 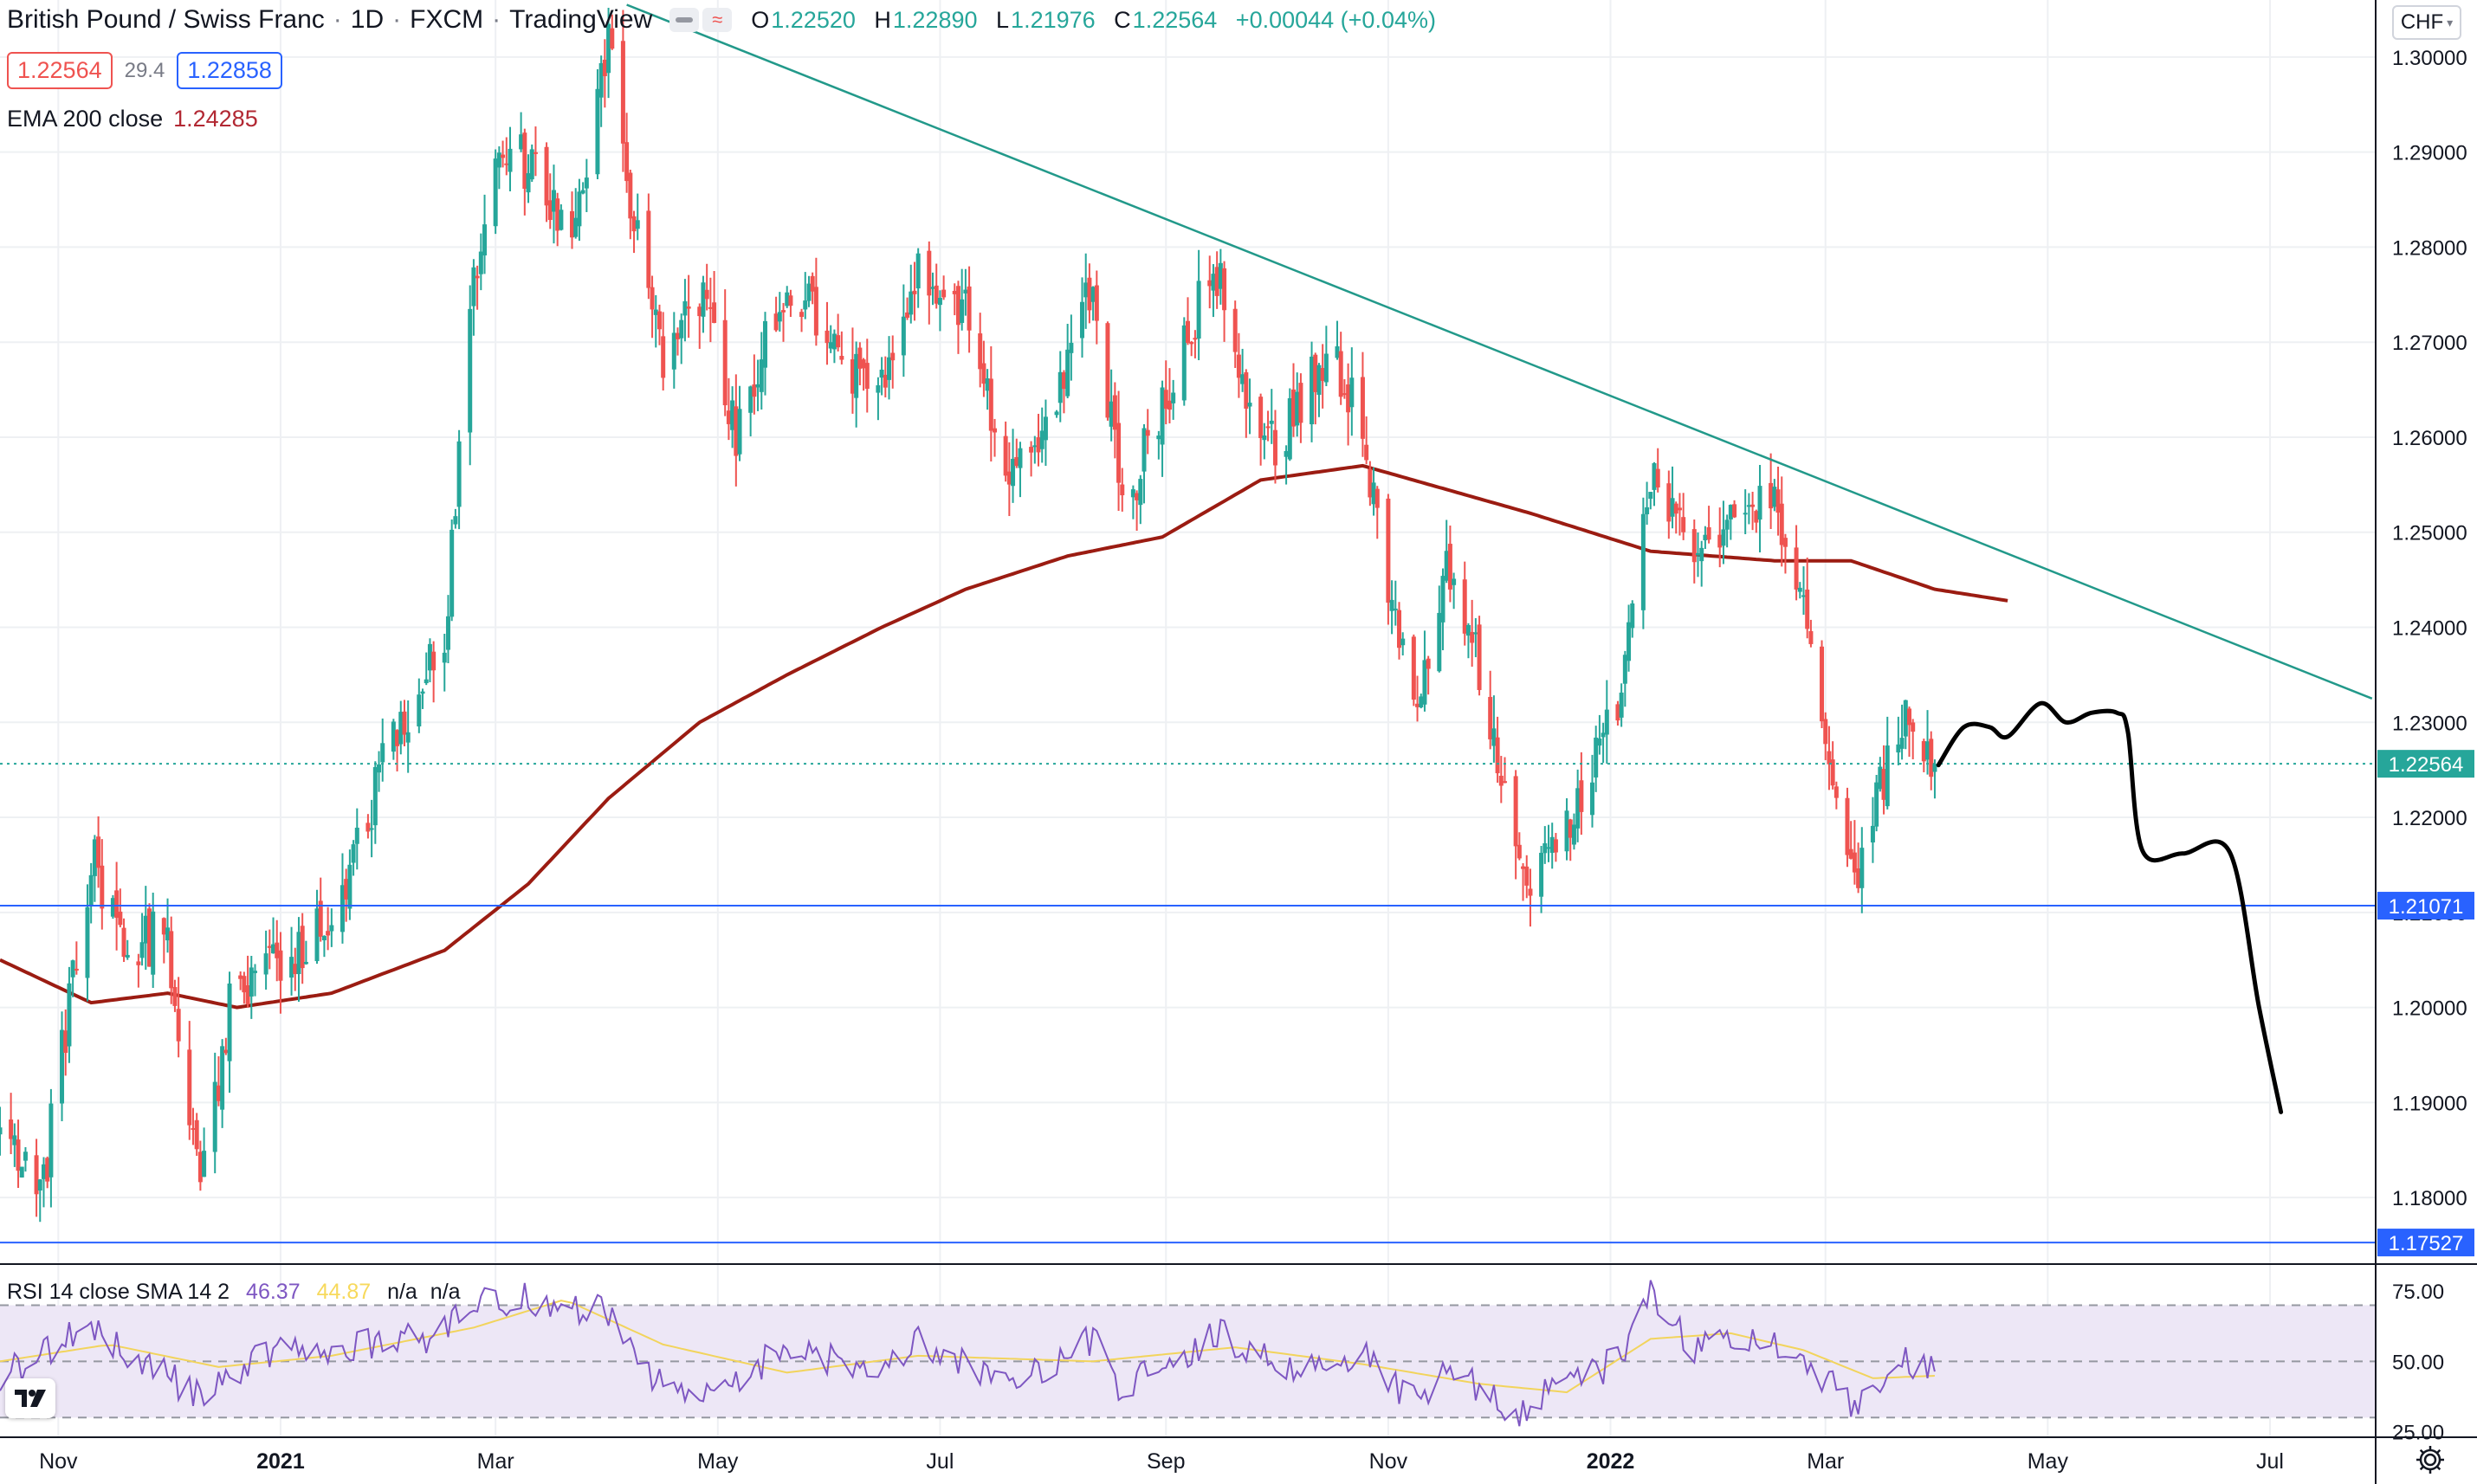 I want to click on rsi-tick-label: 50.00, so click(x=2418, y=1362).